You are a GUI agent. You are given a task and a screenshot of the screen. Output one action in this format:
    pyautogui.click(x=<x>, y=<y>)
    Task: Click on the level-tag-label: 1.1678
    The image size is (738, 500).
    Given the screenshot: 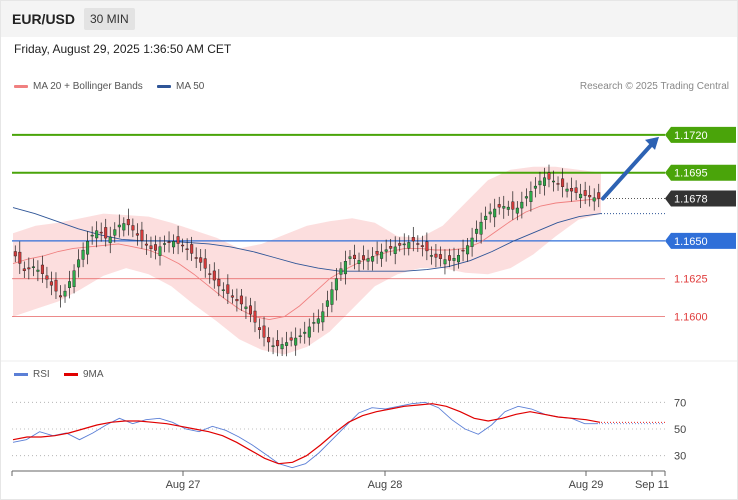 What is the action you would take?
    pyautogui.click(x=691, y=199)
    